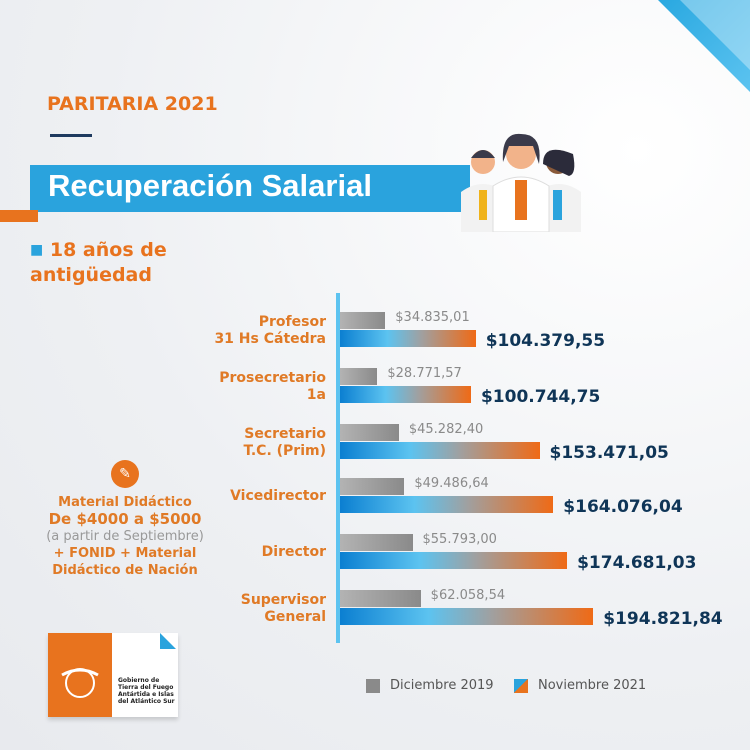 The height and width of the screenshot is (750, 750). Describe the element at coordinates (125, 474) in the screenshot. I see `pencil-paper-icon: ✎` at that location.